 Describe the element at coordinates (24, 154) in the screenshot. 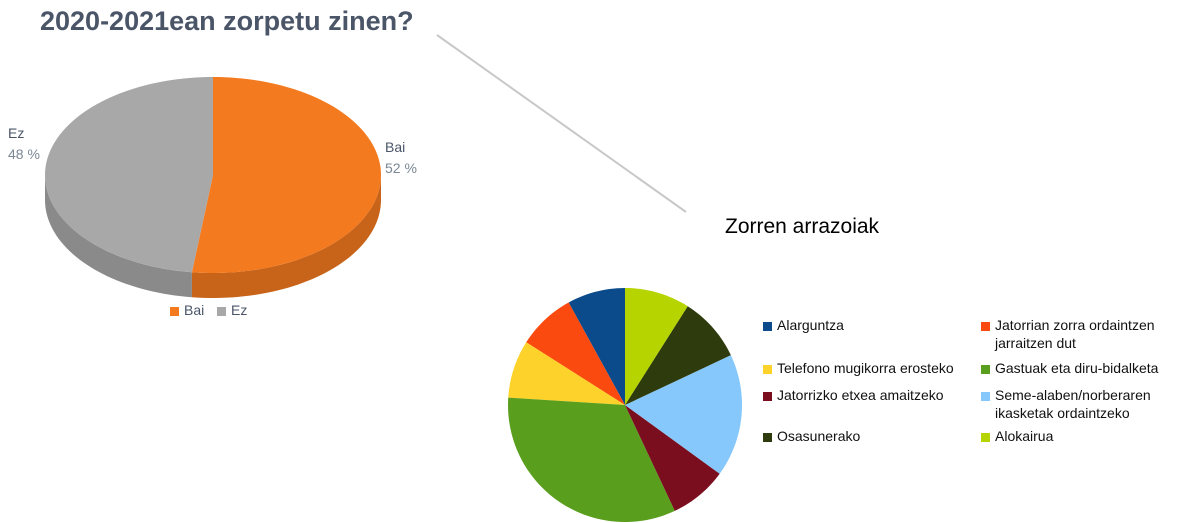

I see `slice-value-label: 48 %` at that location.